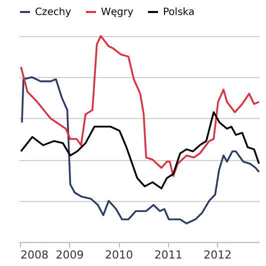 The height and width of the screenshot is (266, 266). I want to click on legend-label: Węgry, so click(117, 12).